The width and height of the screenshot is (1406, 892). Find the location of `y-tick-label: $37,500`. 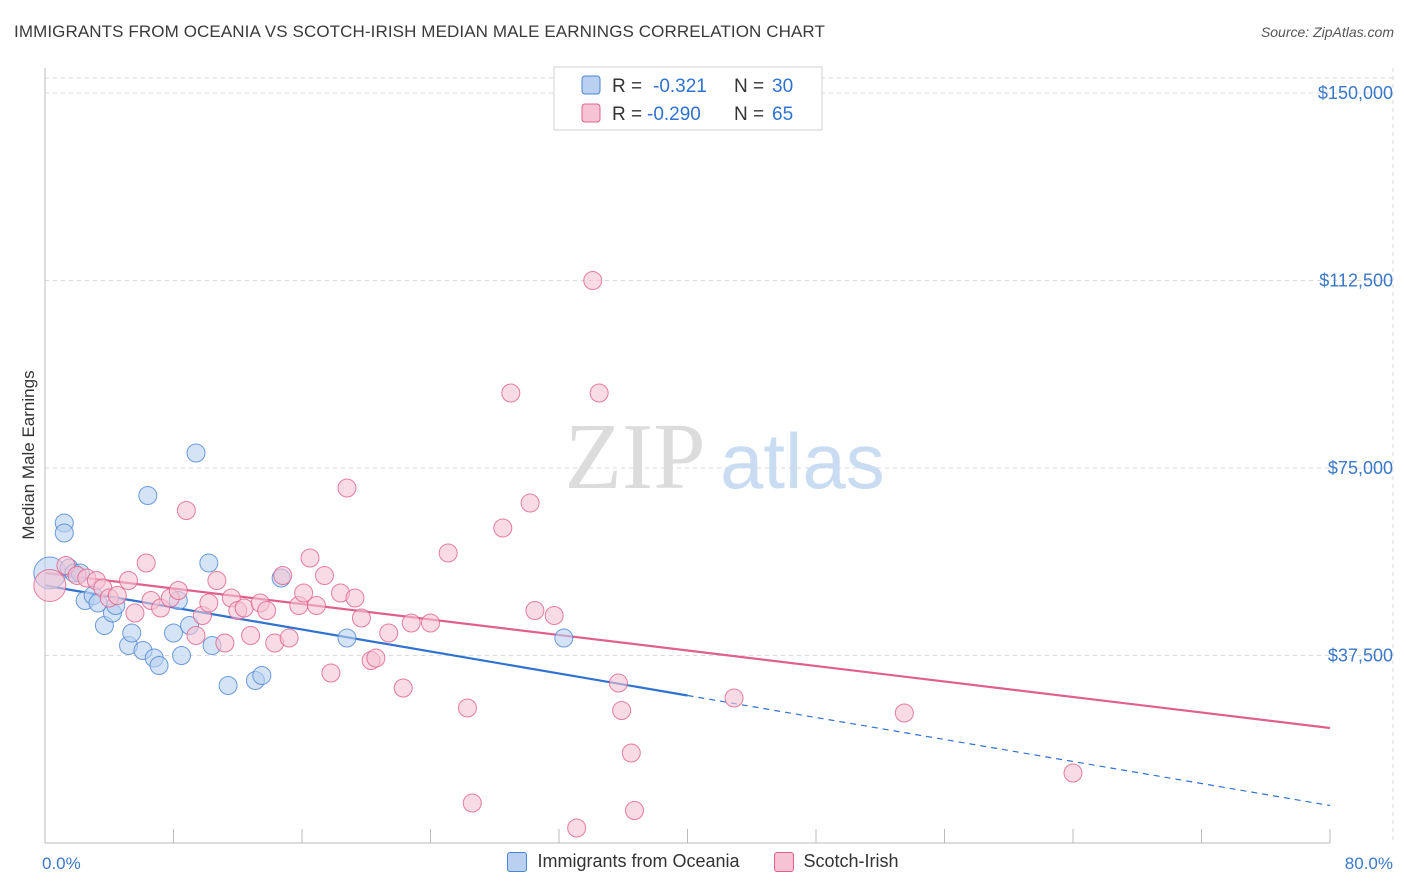

y-tick-label: $37,500 is located at coordinates (1360, 656).